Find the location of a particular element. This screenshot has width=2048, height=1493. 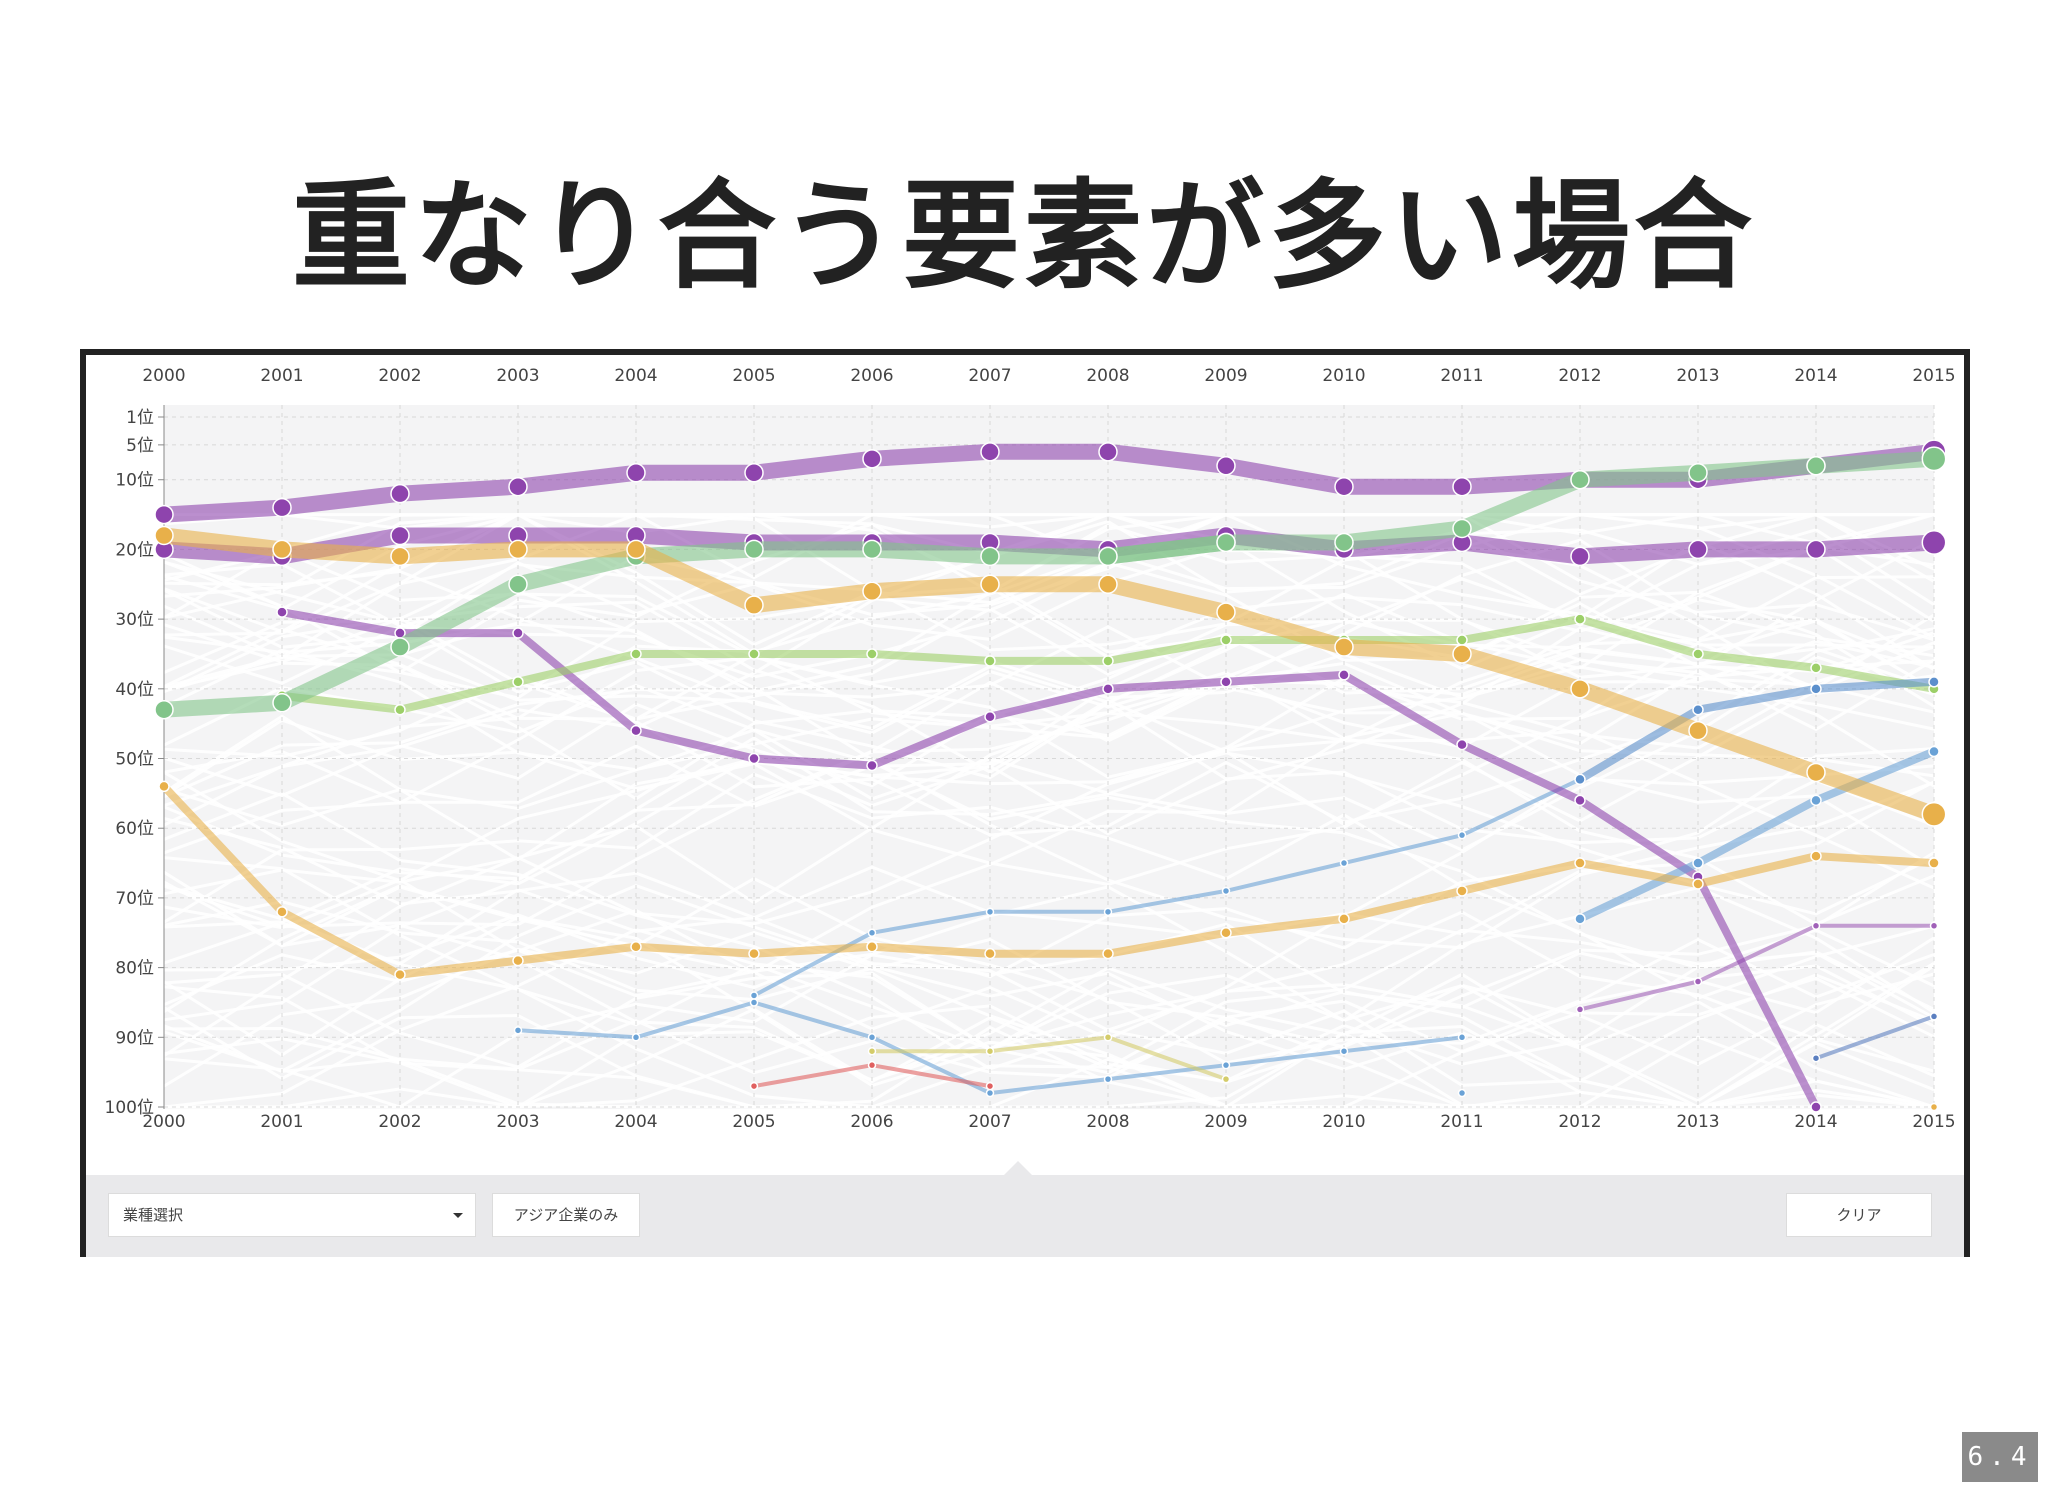

x-tick-label-top: 2002 is located at coordinates (399, 376).